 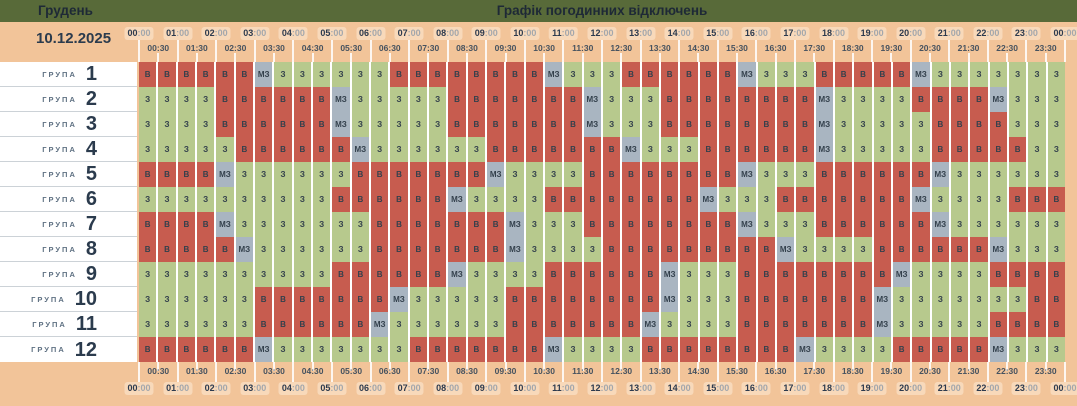 I want to click on schedule-cell: МЗ, so click(x=457, y=199).